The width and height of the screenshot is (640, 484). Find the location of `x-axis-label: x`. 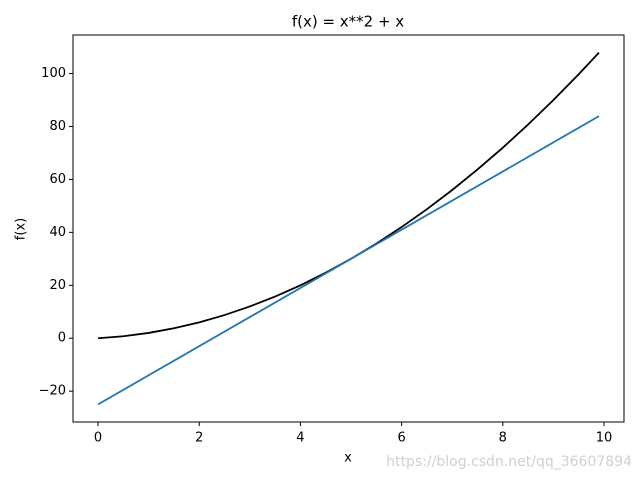

x-axis-label: x is located at coordinates (348, 458).